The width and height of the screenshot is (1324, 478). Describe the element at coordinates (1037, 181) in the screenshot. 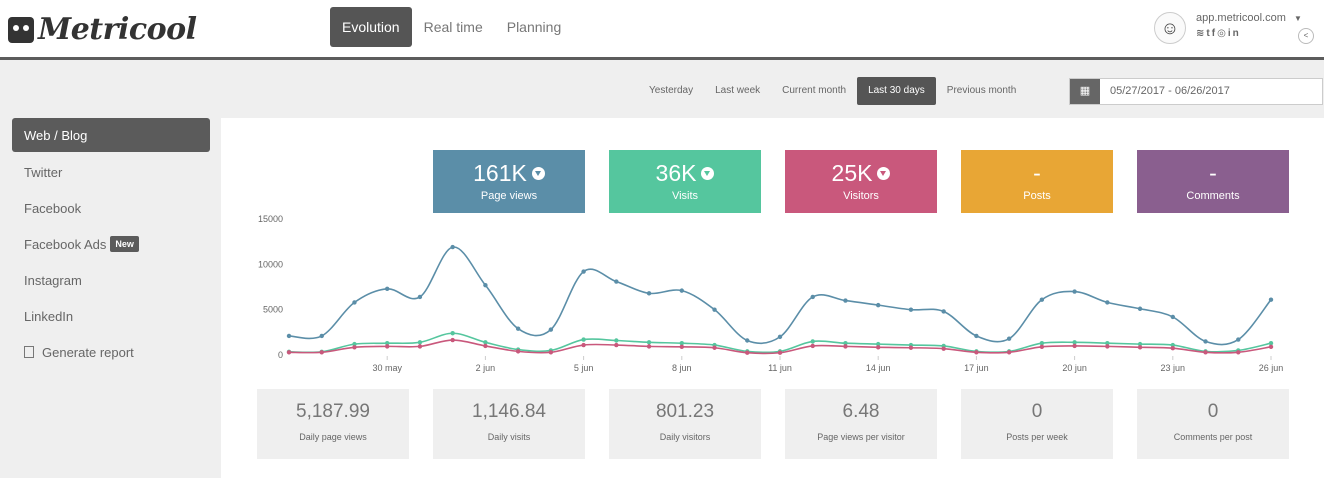

I see `kpi-posts: - Posts` at that location.